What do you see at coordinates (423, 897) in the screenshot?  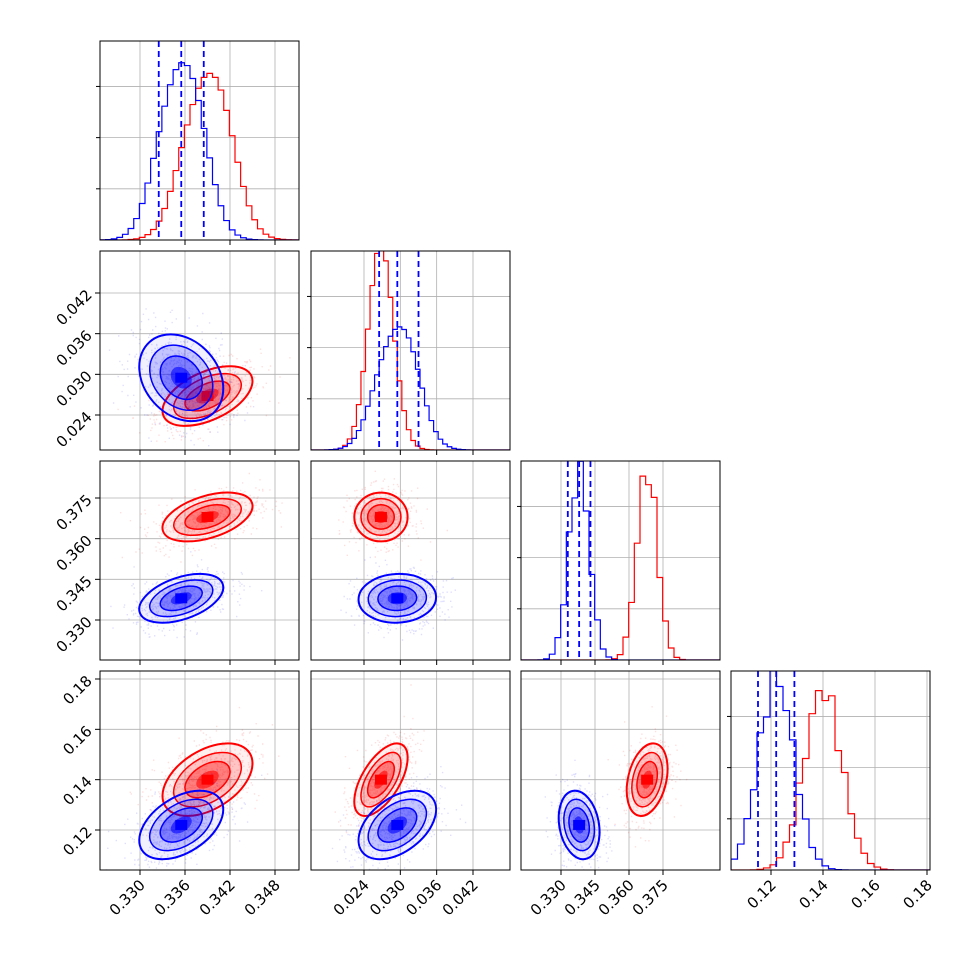 I see `x-tick-label: 0.036` at bounding box center [423, 897].